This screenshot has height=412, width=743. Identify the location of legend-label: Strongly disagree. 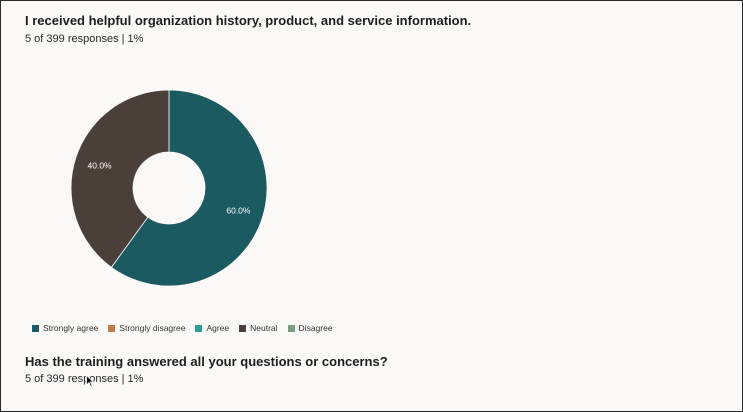
(152, 328).